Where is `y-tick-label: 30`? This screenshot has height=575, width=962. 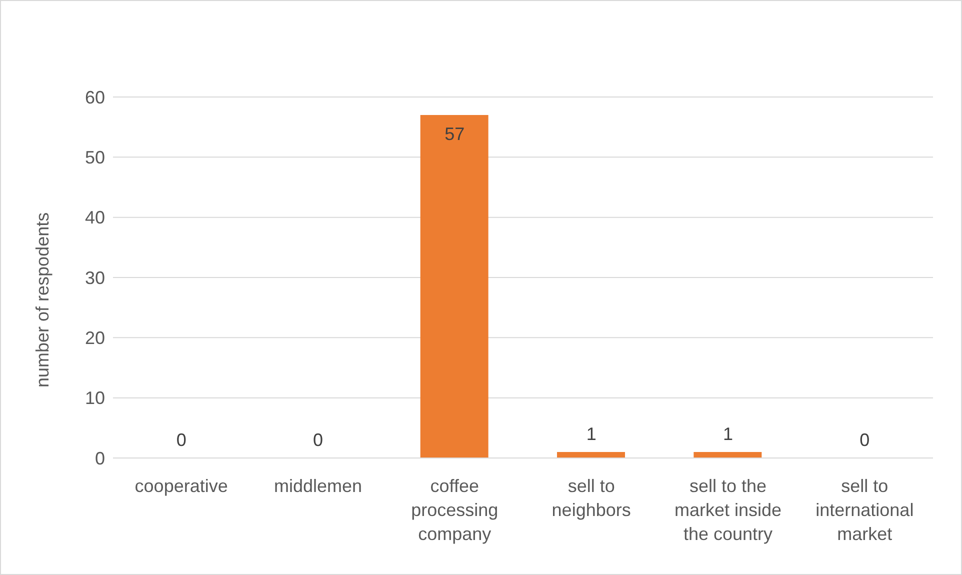 y-tick-label: 30 is located at coordinates (94, 278).